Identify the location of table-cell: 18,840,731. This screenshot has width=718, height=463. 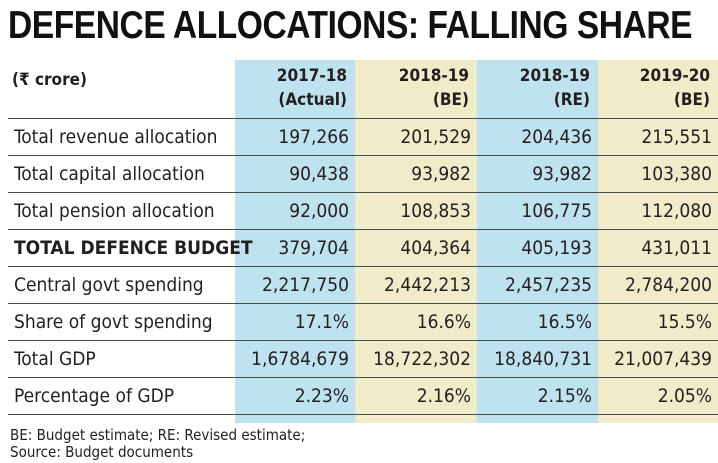
(543, 359).